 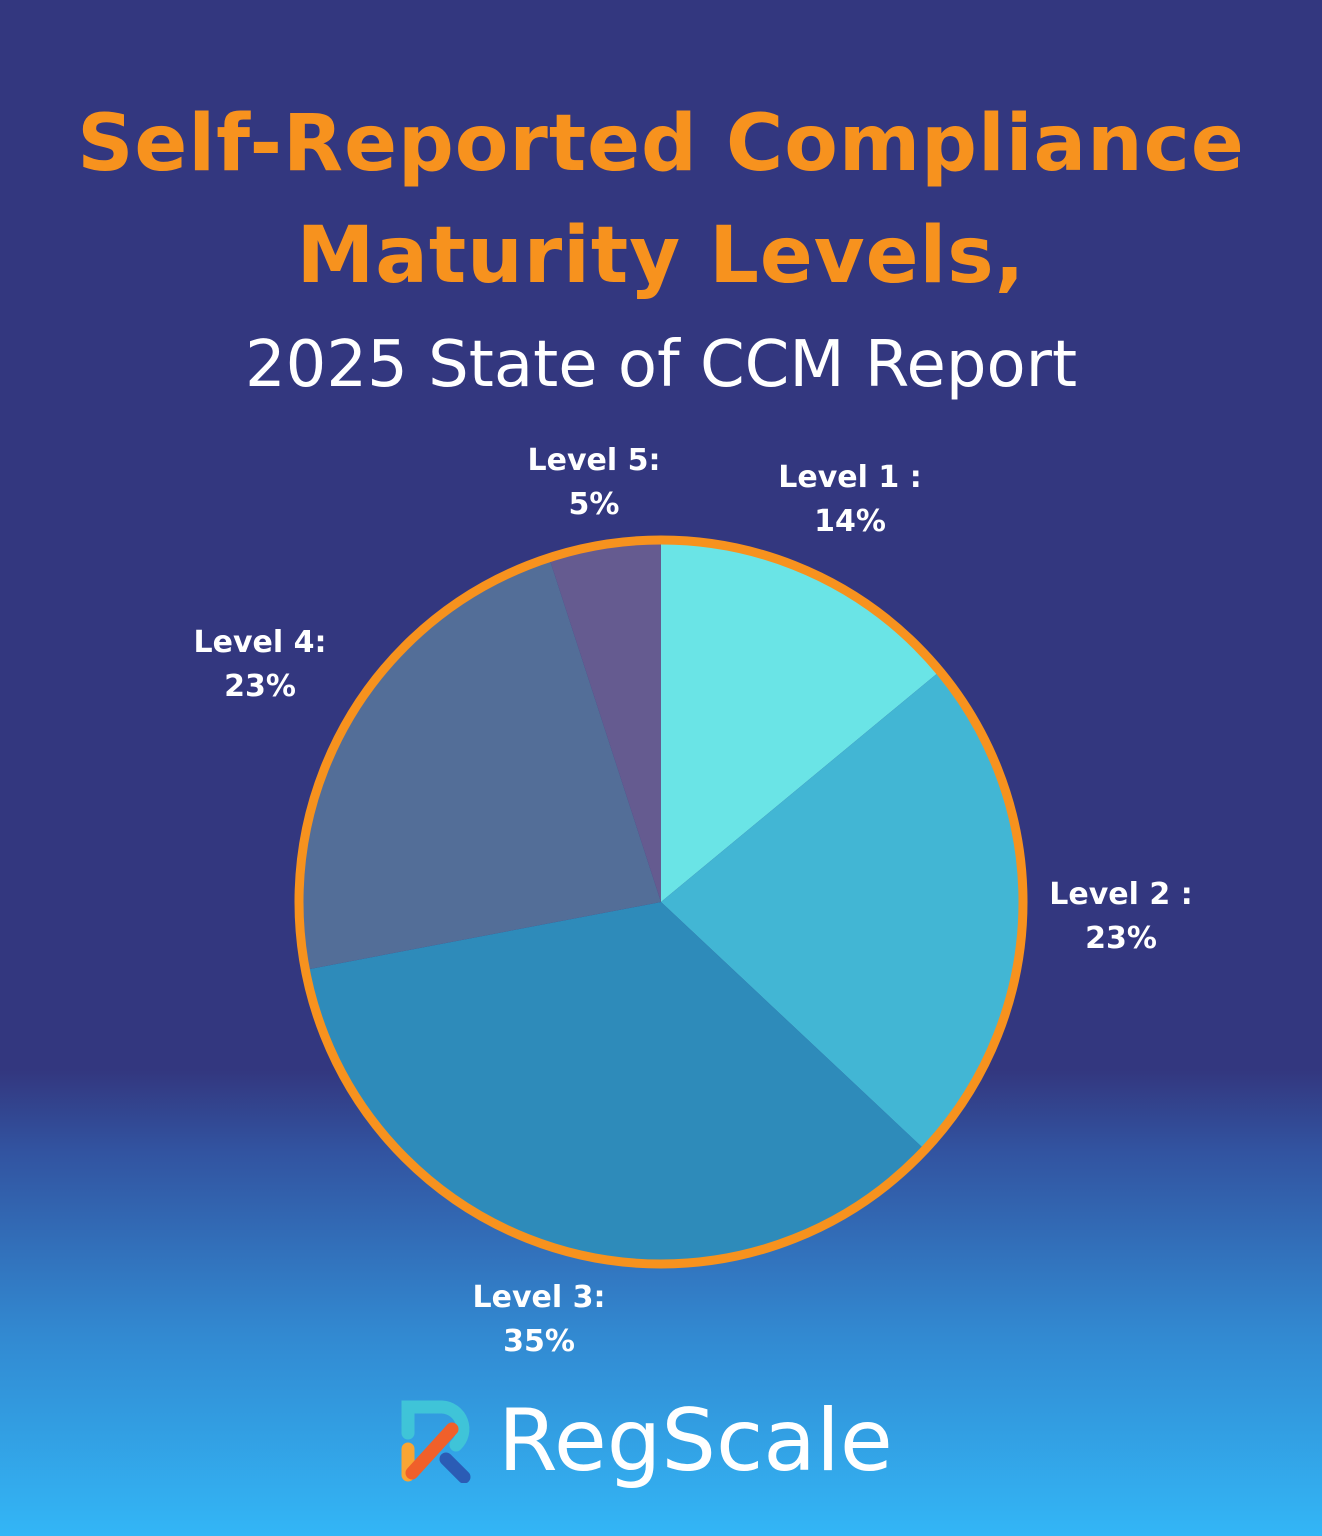 What do you see at coordinates (850, 500) in the screenshot?
I see `slice-label-level-1: Level 1 : 14%` at bounding box center [850, 500].